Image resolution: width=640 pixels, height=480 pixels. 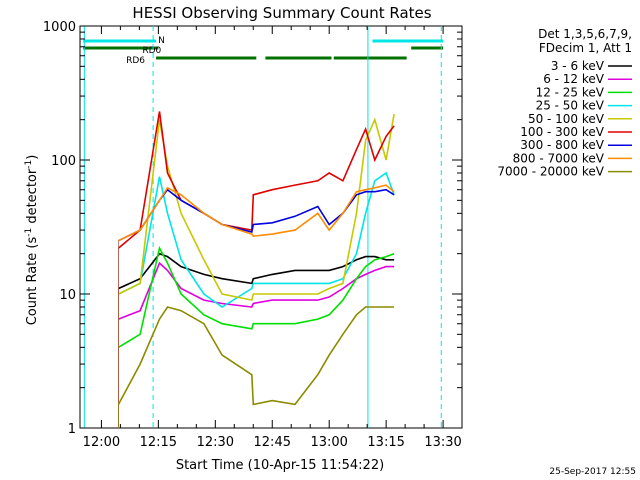 I want to click on legend-label-8: 7000 - 20000 keV, so click(x=550, y=172).